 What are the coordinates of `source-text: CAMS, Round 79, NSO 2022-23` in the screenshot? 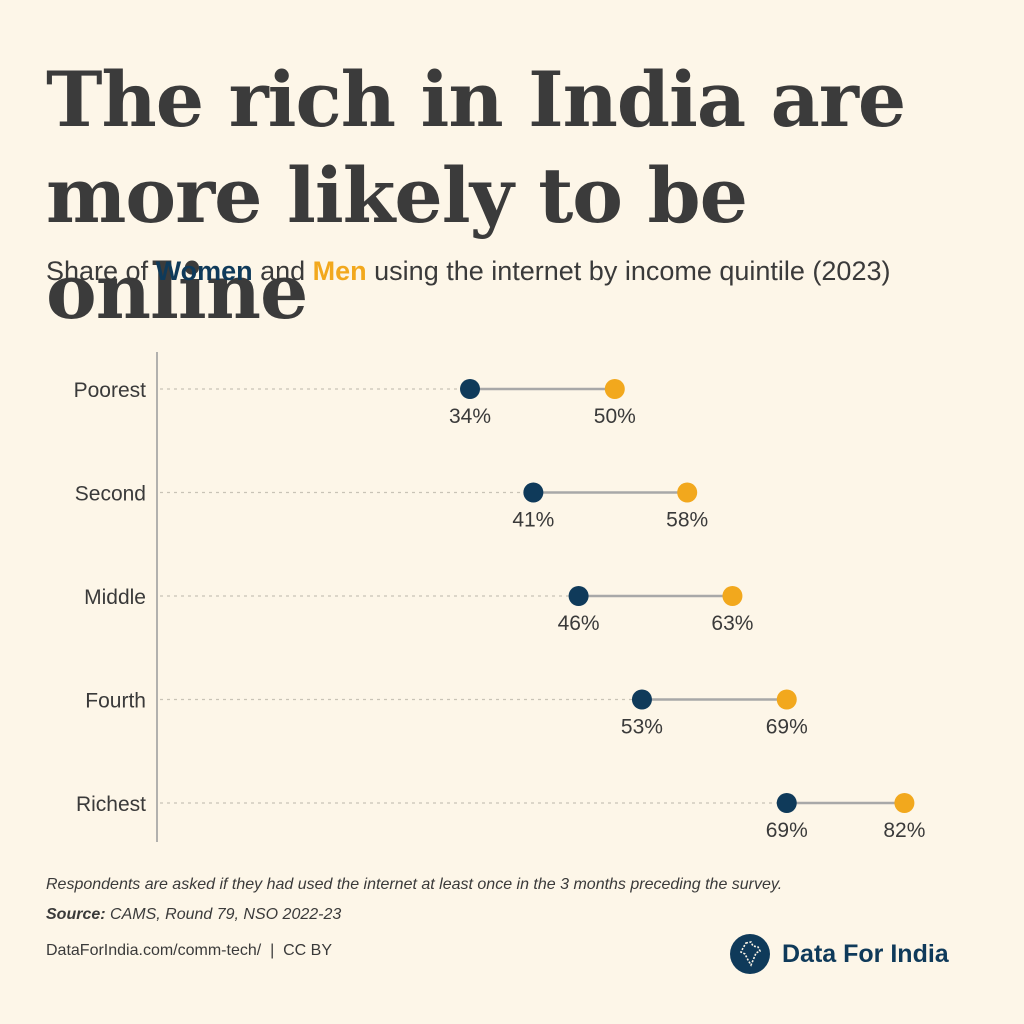 It's located at (223, 914).